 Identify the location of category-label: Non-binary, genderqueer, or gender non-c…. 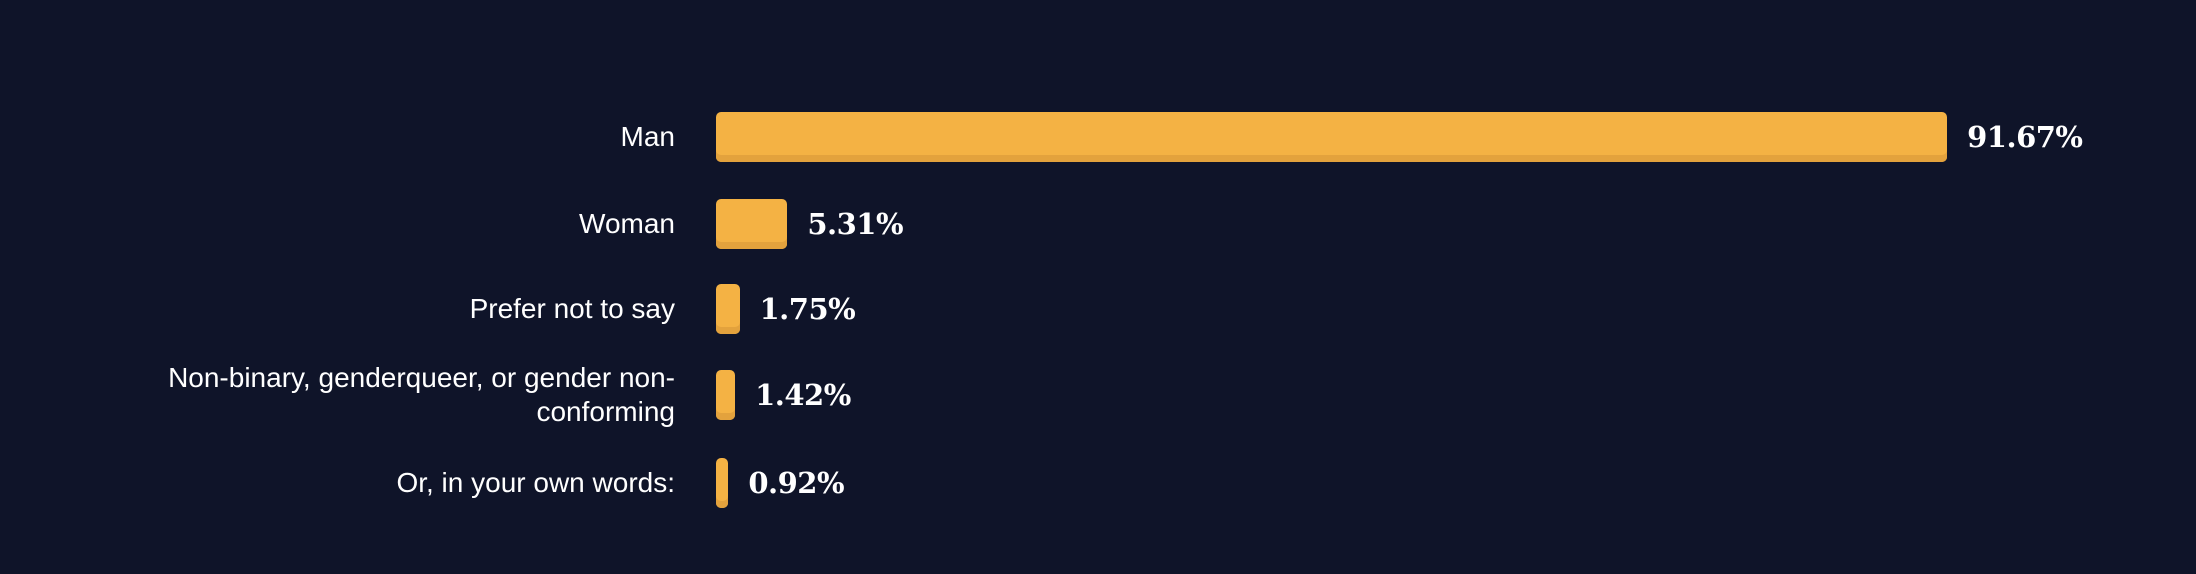
(421, 394).